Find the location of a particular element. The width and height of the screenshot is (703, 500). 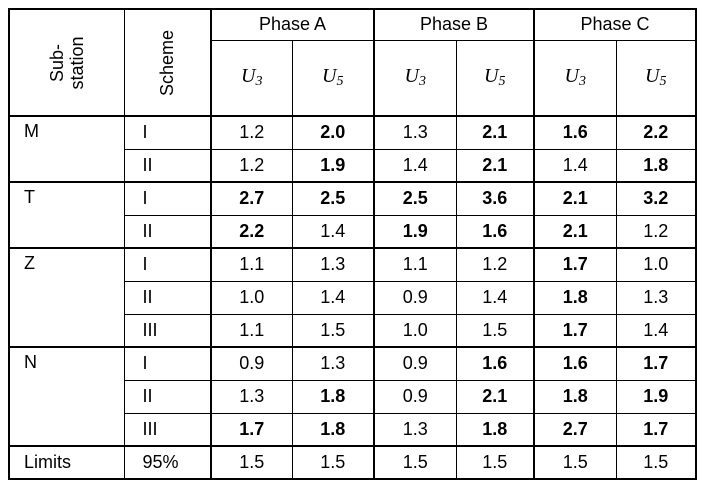

substation-cell: M is located at coordinates (66, 149).